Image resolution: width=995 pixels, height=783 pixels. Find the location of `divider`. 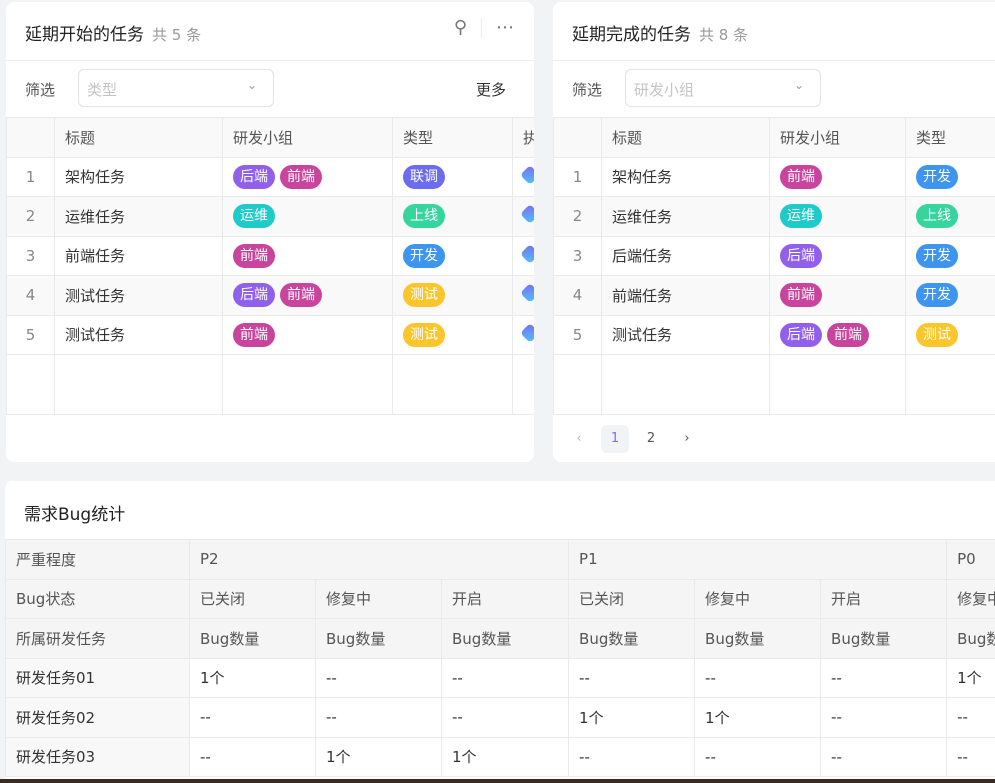

divider is located at coordinates (481, 27).